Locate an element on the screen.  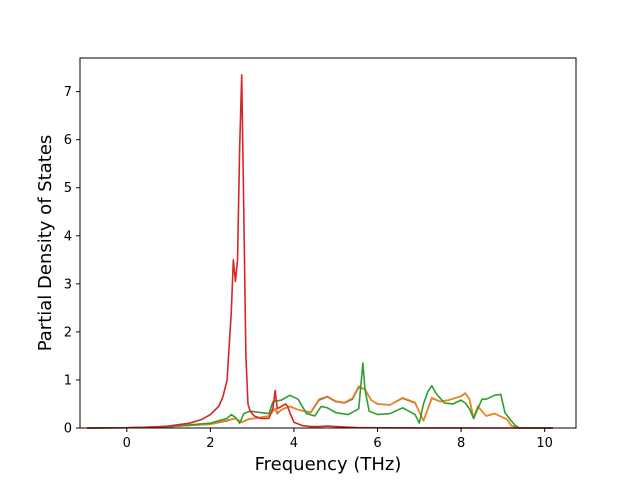
y-axis-label: Partial Density of States is located at coordinates (45, 243).